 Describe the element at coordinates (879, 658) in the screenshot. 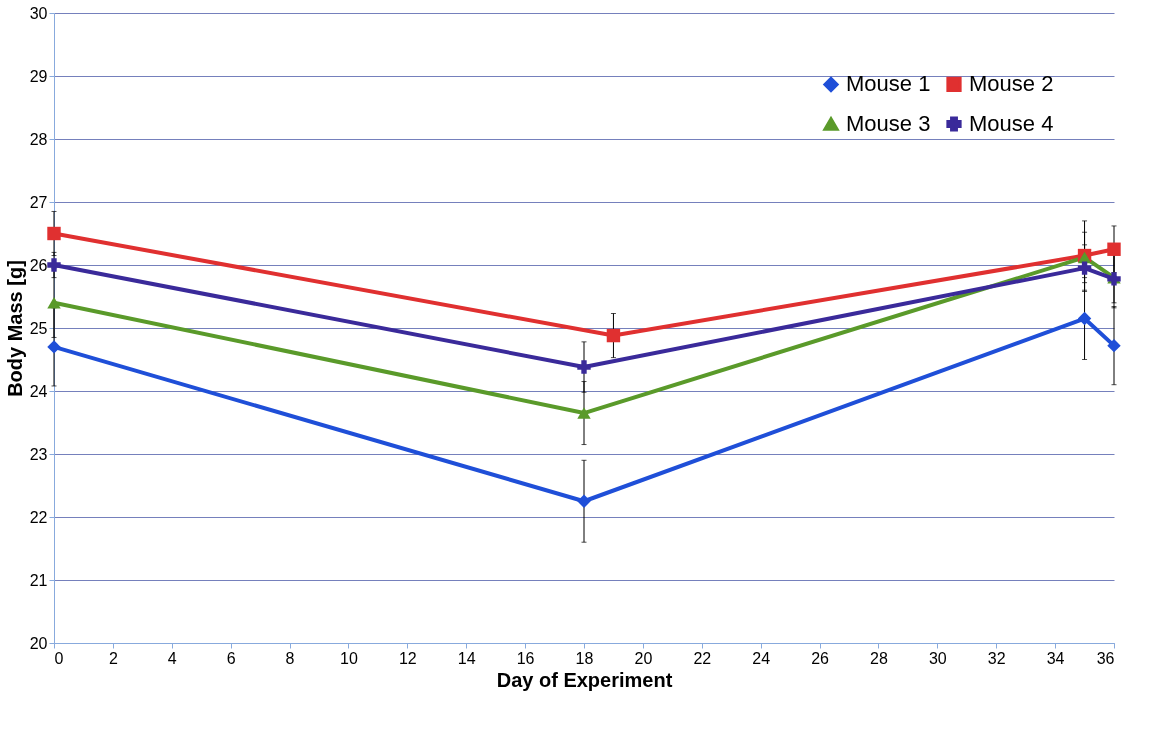

I see `x-tick-label: 28` at that location.